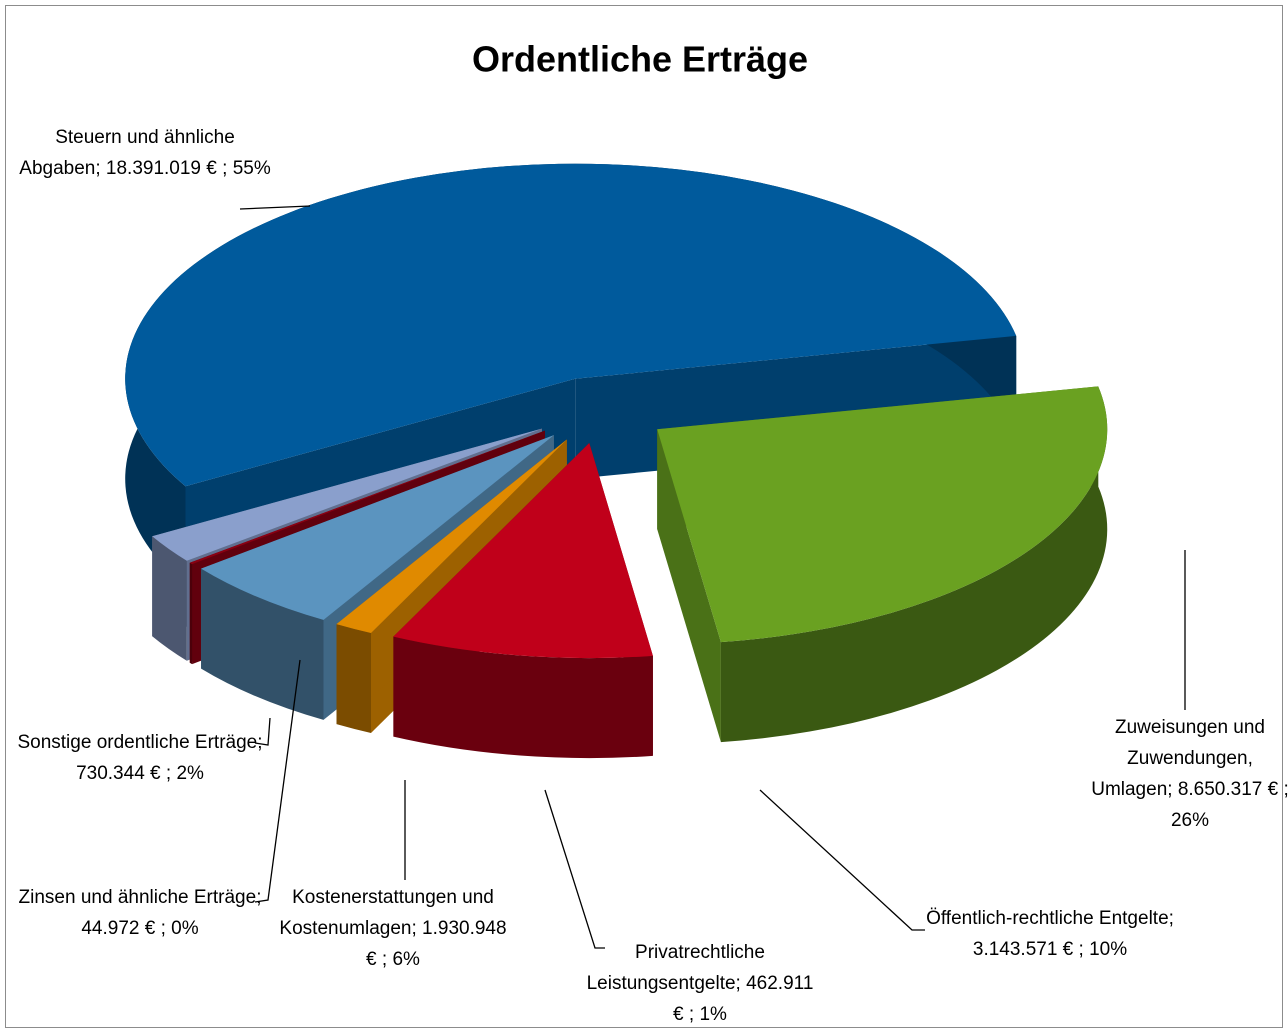  I want to click on label-percent: 1%, so click(713, 1014).